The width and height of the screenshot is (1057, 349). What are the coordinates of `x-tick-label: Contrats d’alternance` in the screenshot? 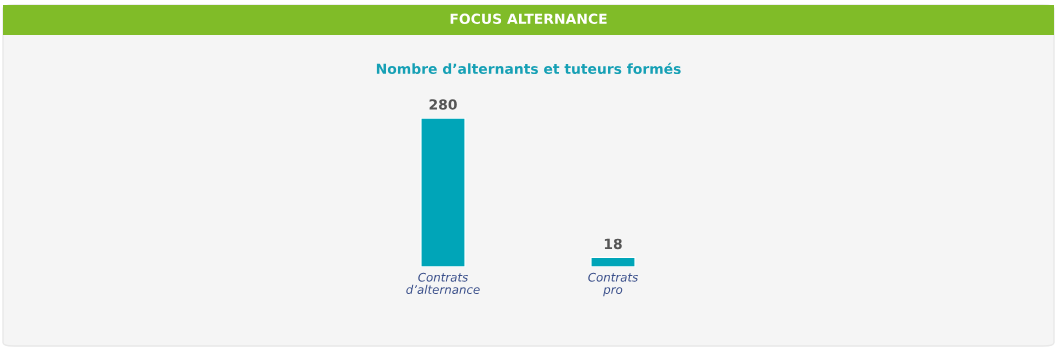 It's located at (443, 283).